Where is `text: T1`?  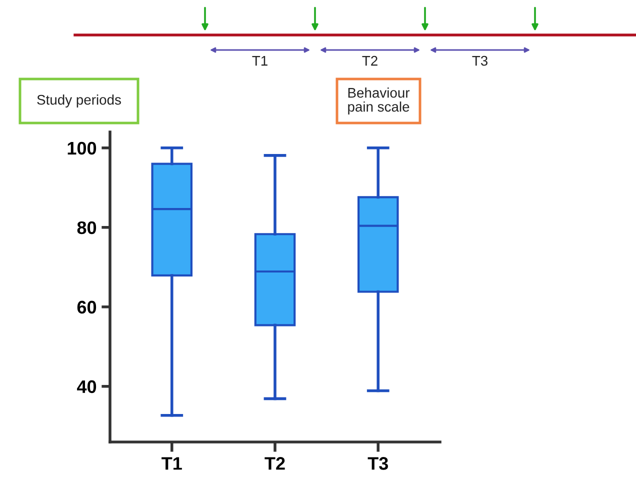
text: T1 is located at coordinates (260, 61).